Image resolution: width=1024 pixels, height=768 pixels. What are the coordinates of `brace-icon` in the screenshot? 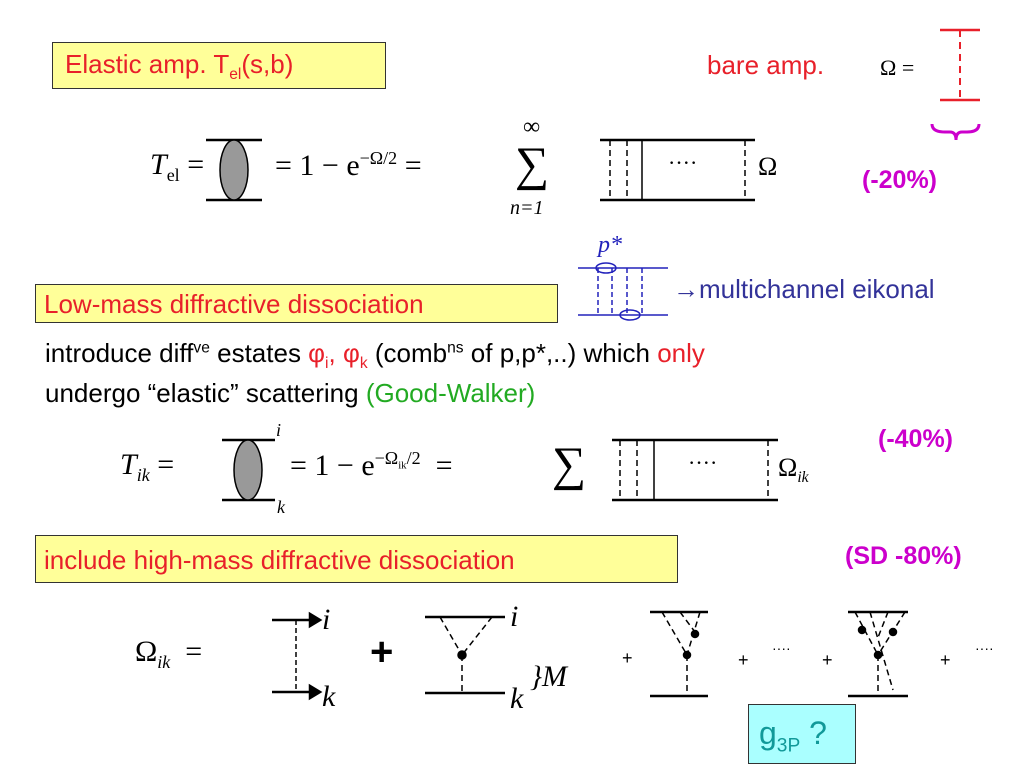 It's located at (955, 132).